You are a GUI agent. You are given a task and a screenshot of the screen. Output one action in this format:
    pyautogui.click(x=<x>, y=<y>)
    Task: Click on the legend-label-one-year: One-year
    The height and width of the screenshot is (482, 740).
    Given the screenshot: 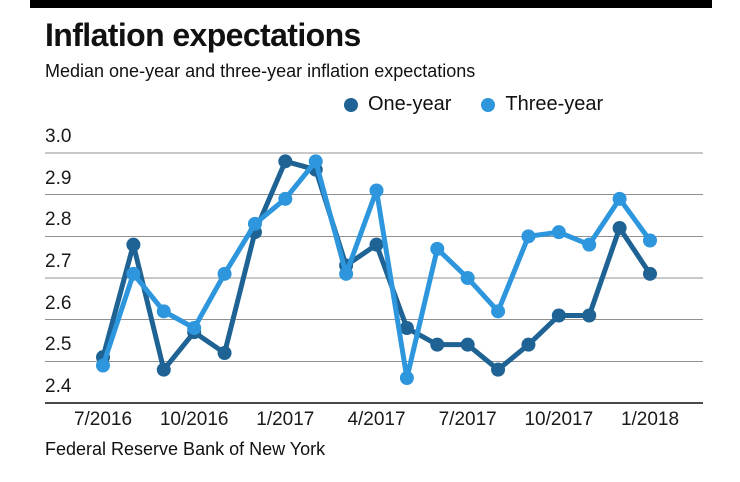 What is the action you would take?
    pyautogui.click(x=410, y=104)
    